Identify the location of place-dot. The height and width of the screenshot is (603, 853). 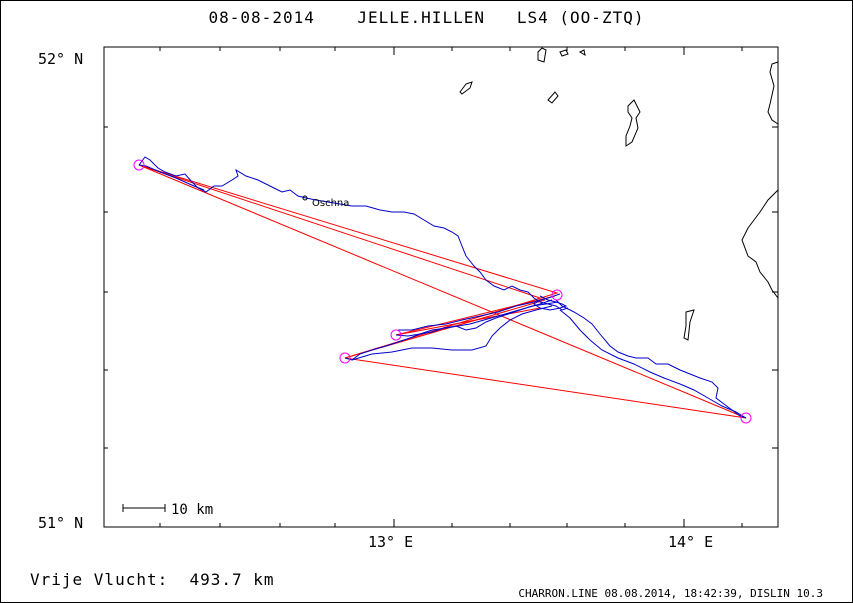
(305, 198).